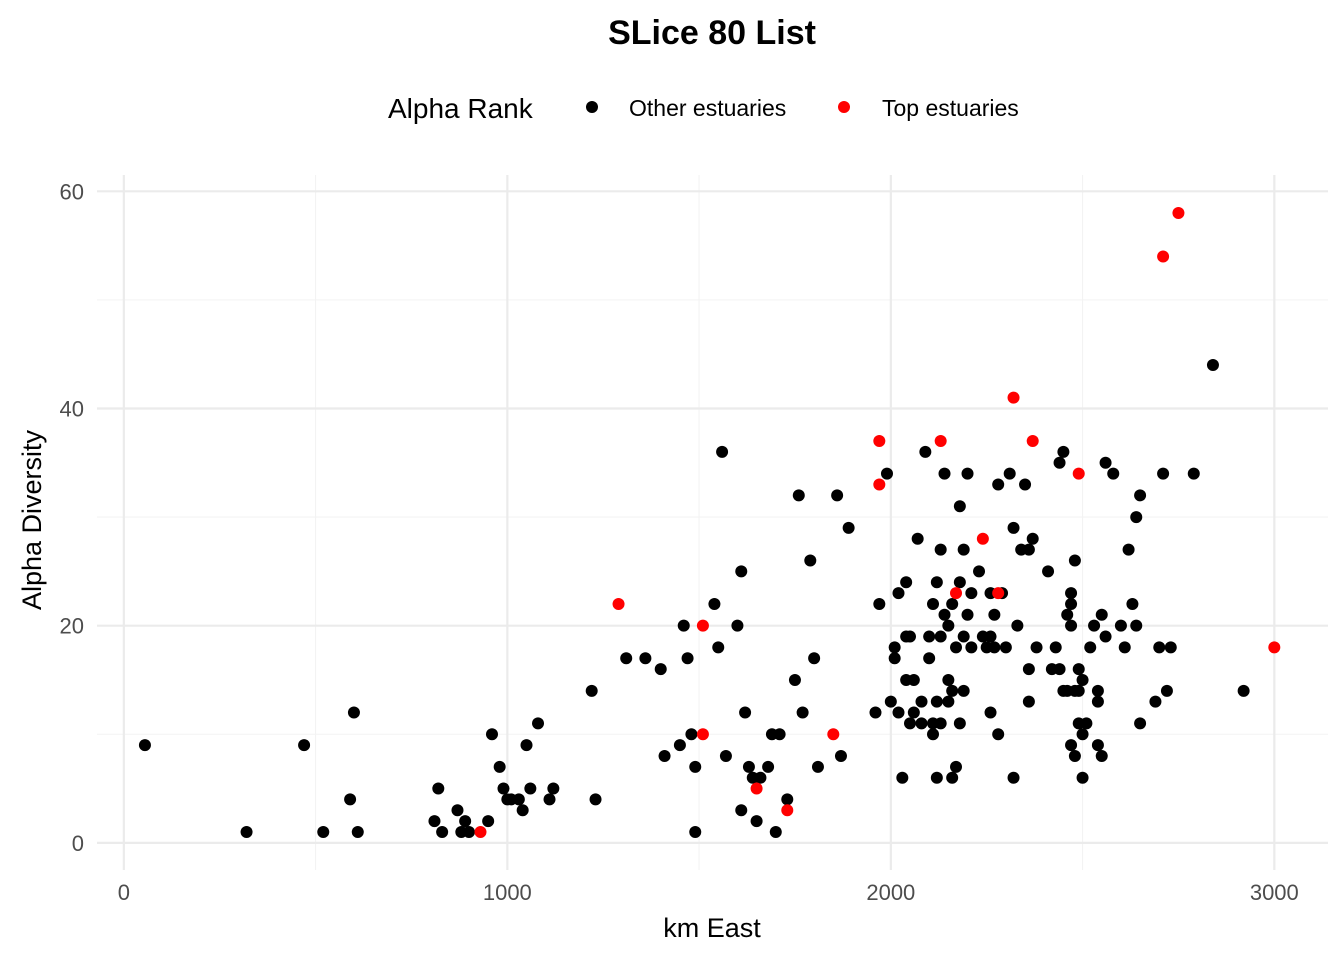  I want to click on x-axis-ticks: 0 1000 2000 3000, so click(708, 892).